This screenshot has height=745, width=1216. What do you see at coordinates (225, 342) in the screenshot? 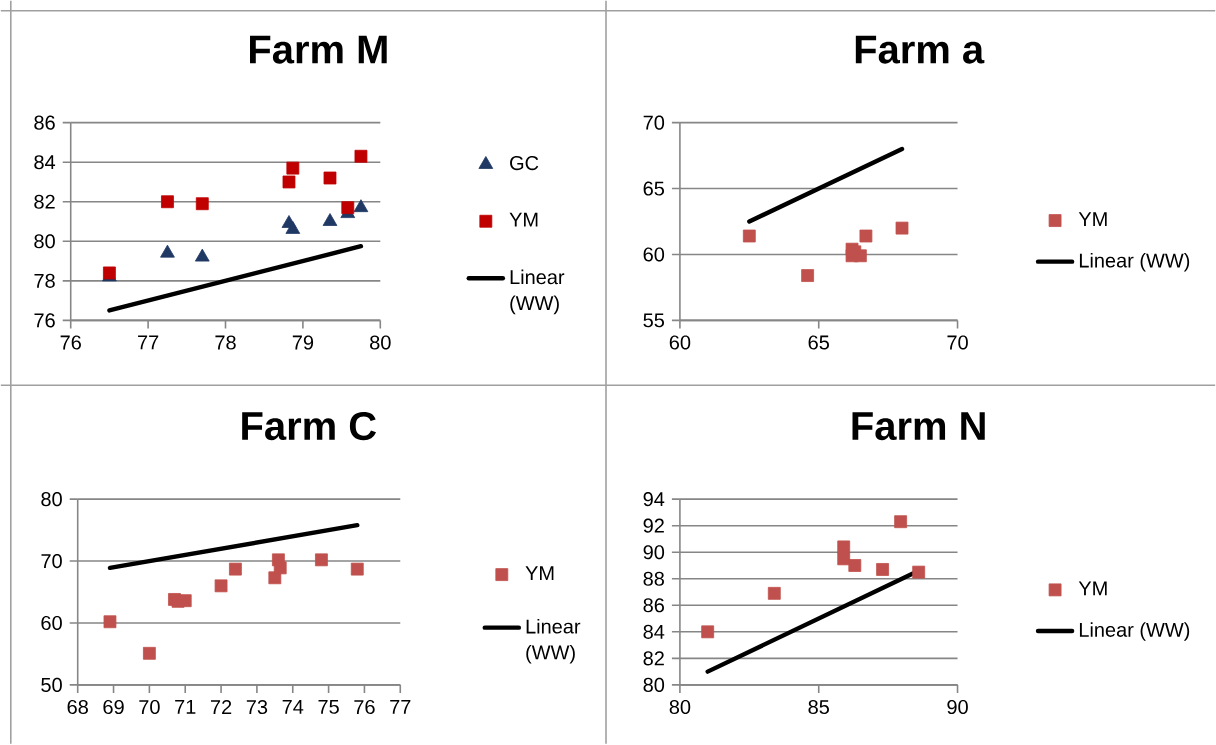
I see `x-tick-label: 78` at bounding box center [225, 342].